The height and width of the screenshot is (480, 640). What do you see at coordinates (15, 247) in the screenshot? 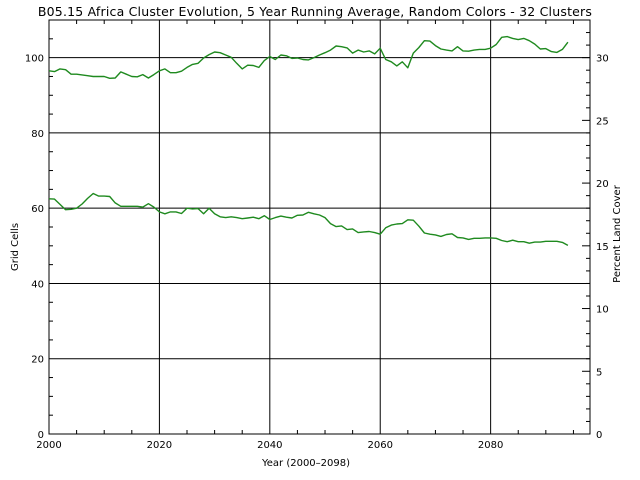
I see `y-axis-label: Grid Cells` at bounding box center [15, 247].